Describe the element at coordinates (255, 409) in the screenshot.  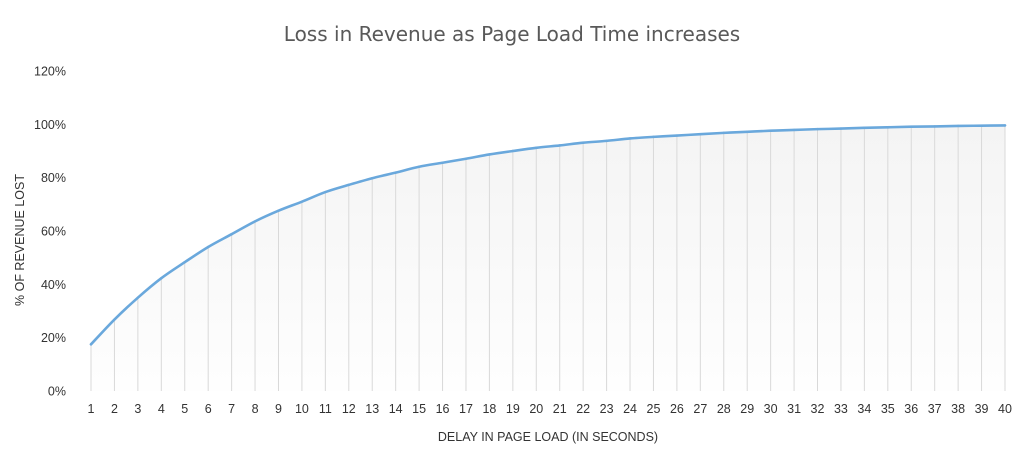
I see `x-tick-label: 8` at that location.